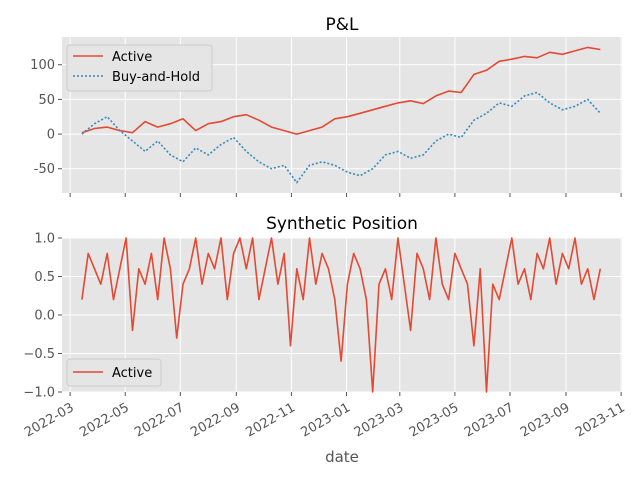 Image resolution: width=640 pixels, height=480 pixels. Describe the element at coordinates (343, 25) in the screenshot. I see `pnl-title: P&L` at that location.